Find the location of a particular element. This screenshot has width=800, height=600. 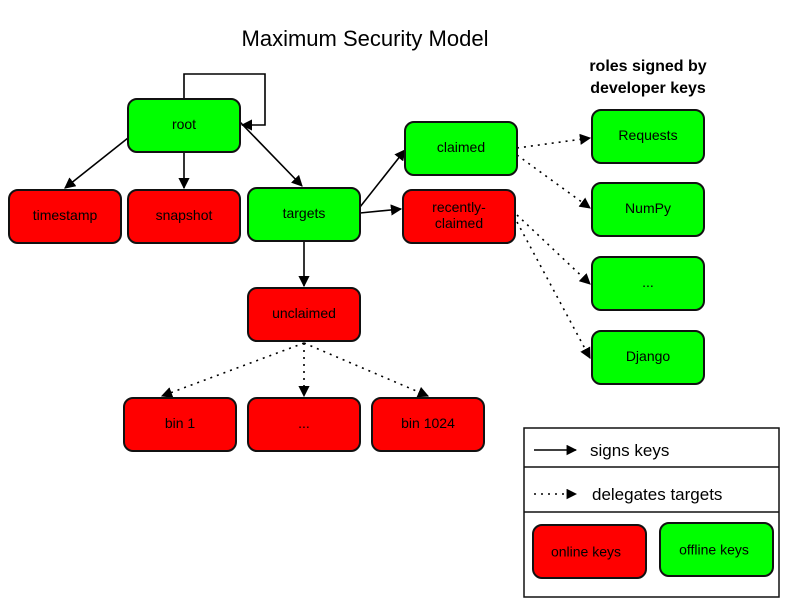

edge-root-to-root is located at coordinates (224, 102).